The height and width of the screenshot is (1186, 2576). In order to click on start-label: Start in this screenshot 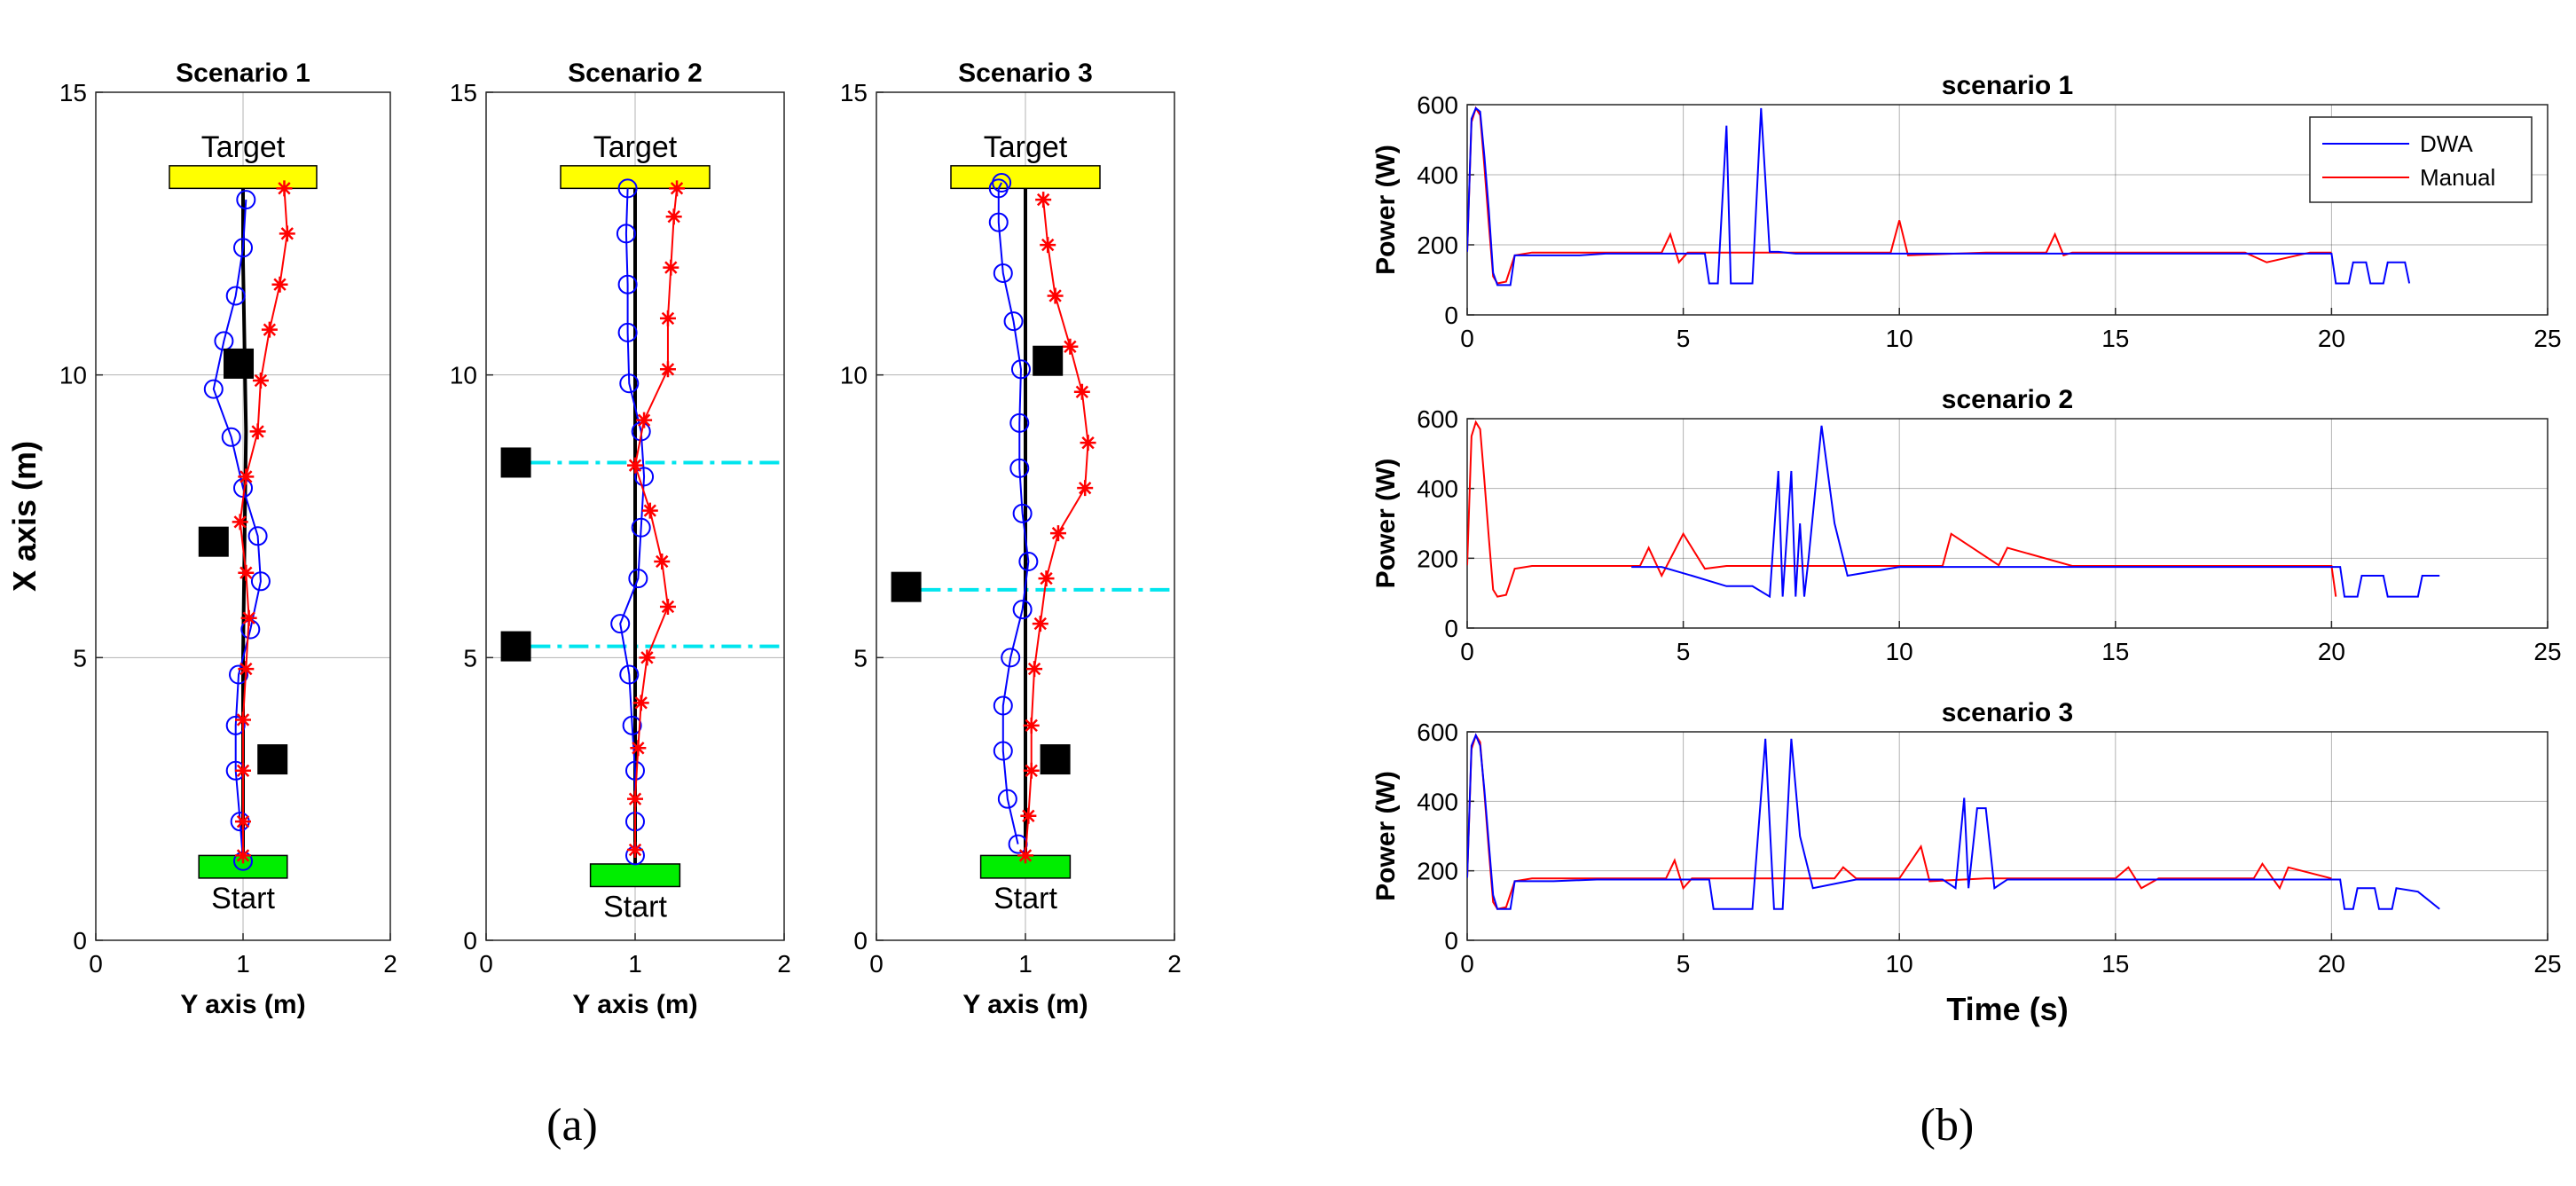, I will do `click(635, 907)`.